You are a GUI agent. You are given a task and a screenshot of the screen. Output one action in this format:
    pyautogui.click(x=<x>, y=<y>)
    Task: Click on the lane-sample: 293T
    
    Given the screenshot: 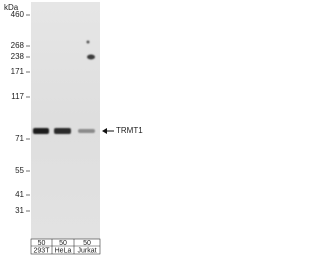 What is the action you would take?
    pyautogui.click(x=42, y=250)
    